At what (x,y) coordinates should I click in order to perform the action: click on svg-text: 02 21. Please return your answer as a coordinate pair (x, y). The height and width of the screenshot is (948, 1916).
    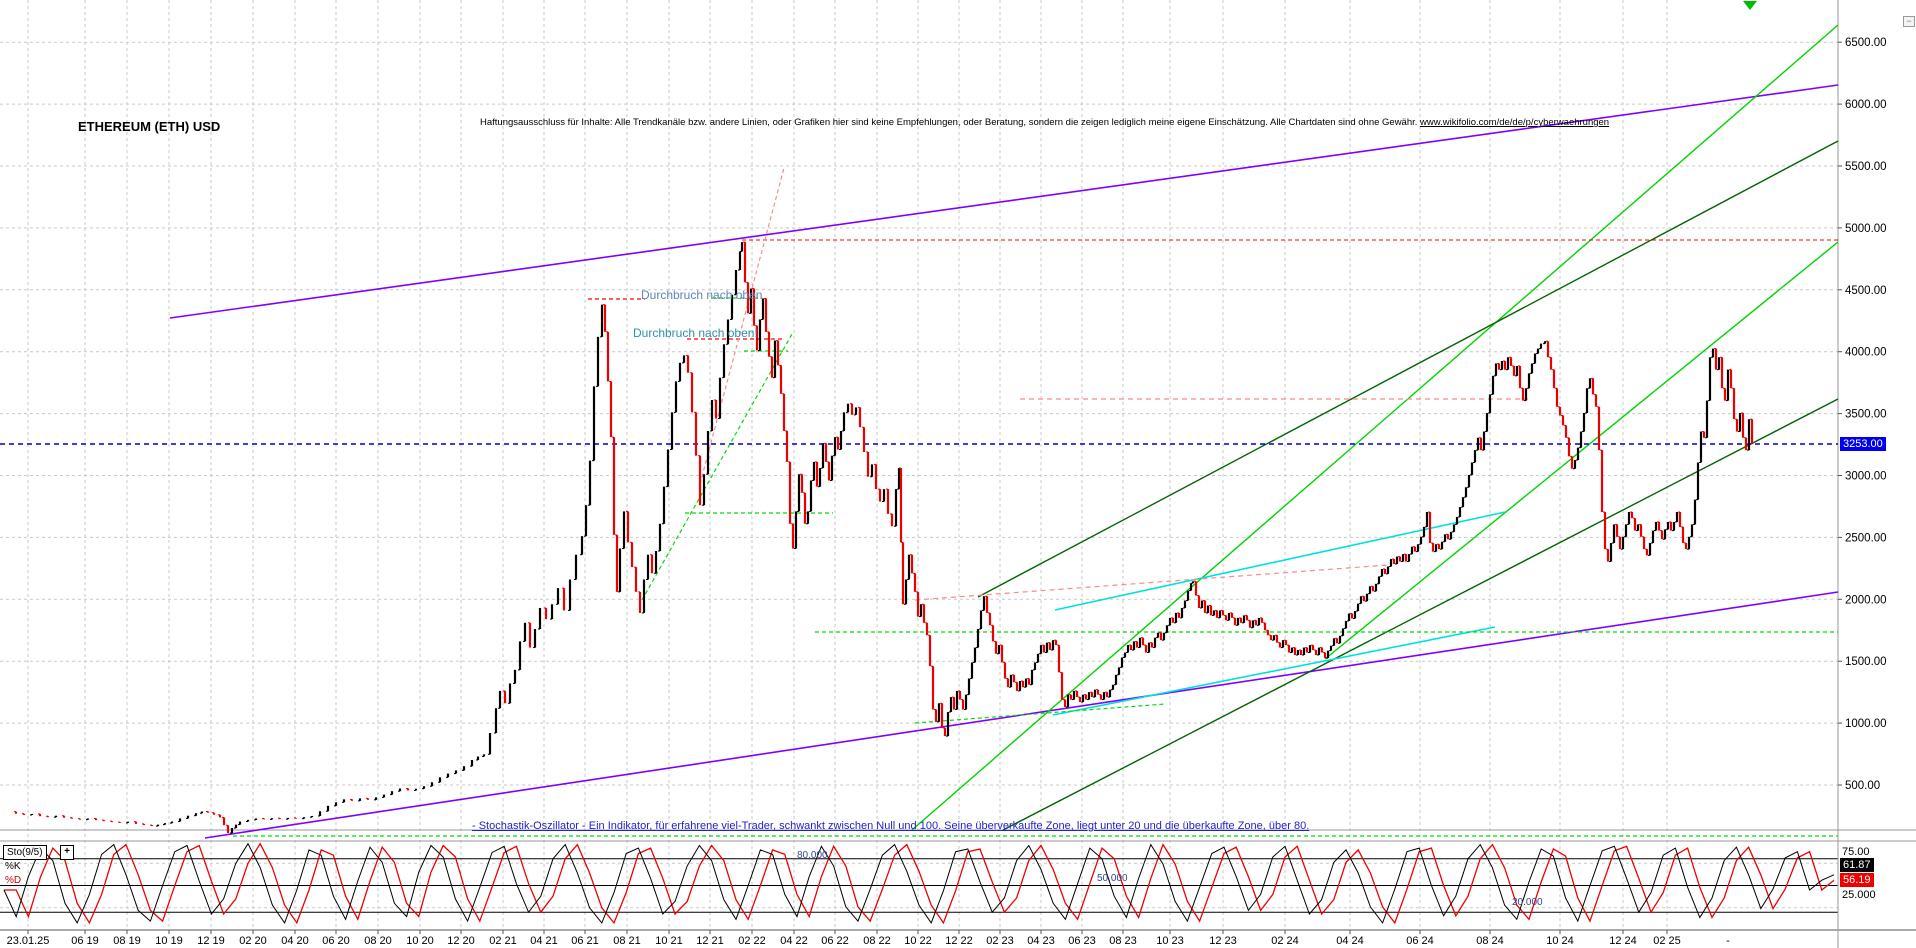
    Looking at the image, I should click on (503, 941).